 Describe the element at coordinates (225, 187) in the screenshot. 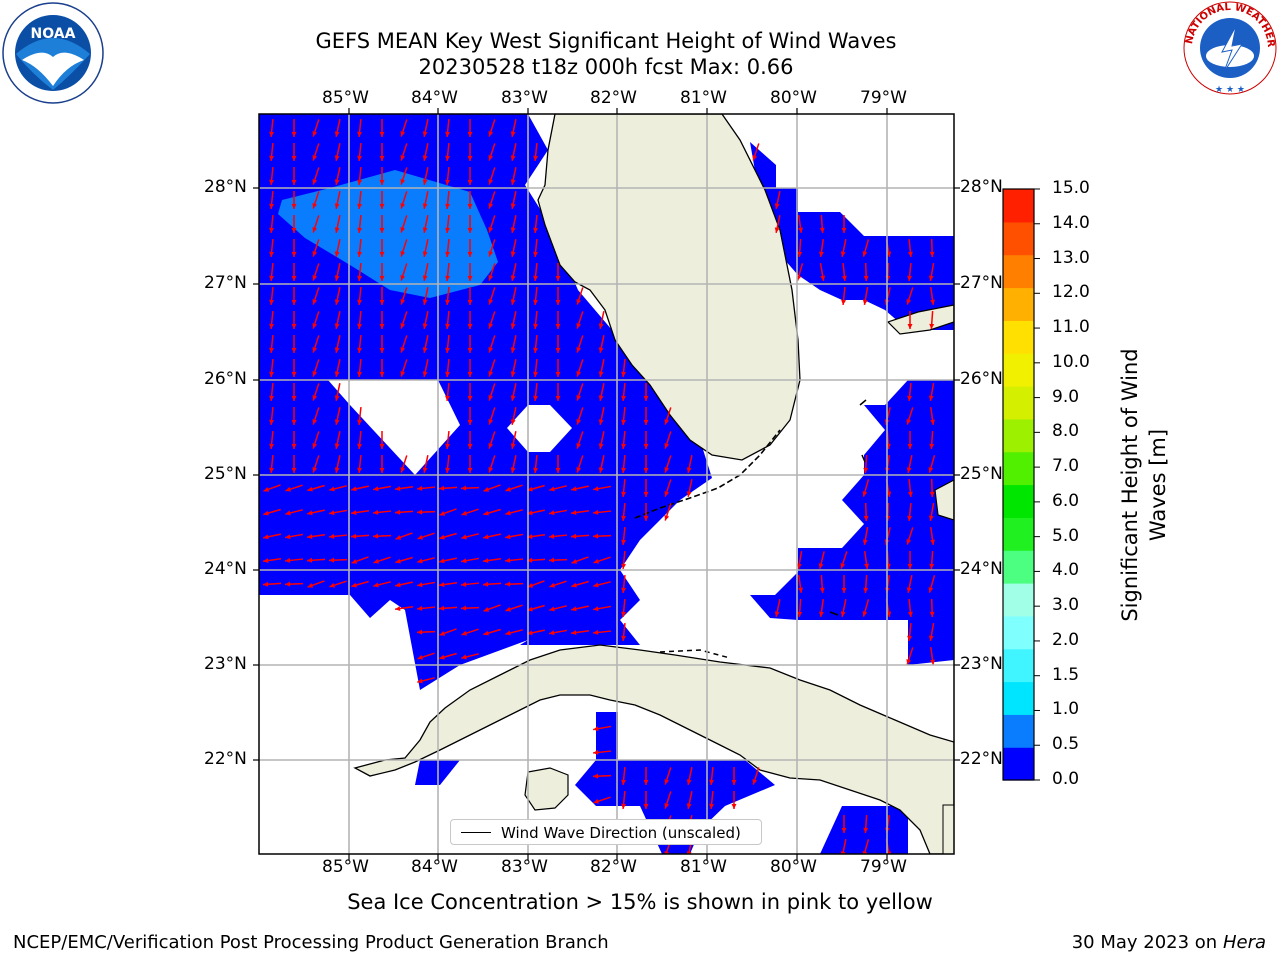

I see `lat-label: 28°N` at that location.